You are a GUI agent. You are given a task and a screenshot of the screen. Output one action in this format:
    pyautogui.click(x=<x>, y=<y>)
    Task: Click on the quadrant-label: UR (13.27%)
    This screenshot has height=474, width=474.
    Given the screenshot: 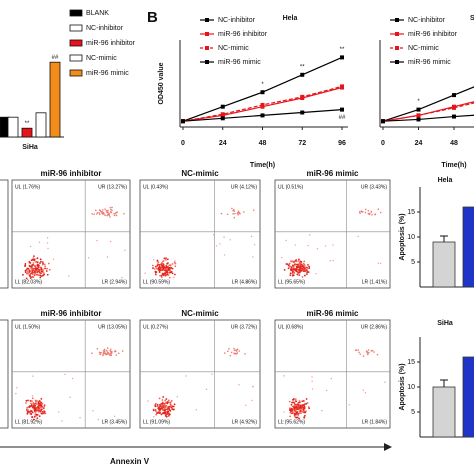 What is the action you would take?
    pyautogui.click(x=112, y=187)
    